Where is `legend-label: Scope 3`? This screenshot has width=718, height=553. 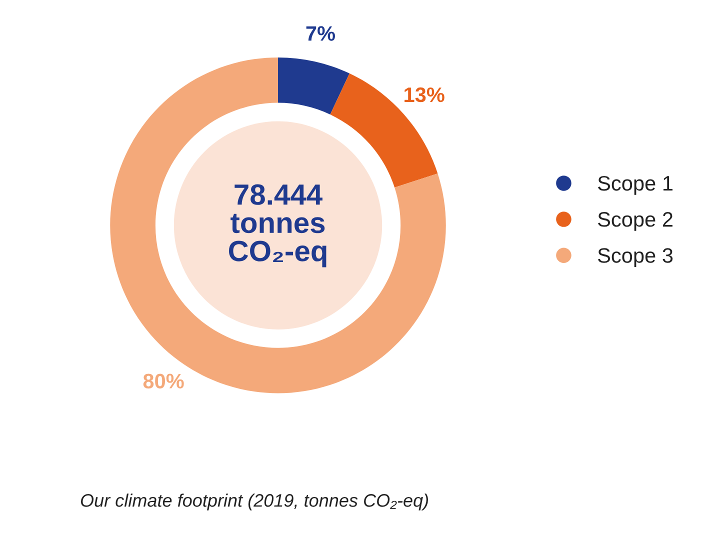 legend-label: Scope 3 is located at coordinates (635, 257).